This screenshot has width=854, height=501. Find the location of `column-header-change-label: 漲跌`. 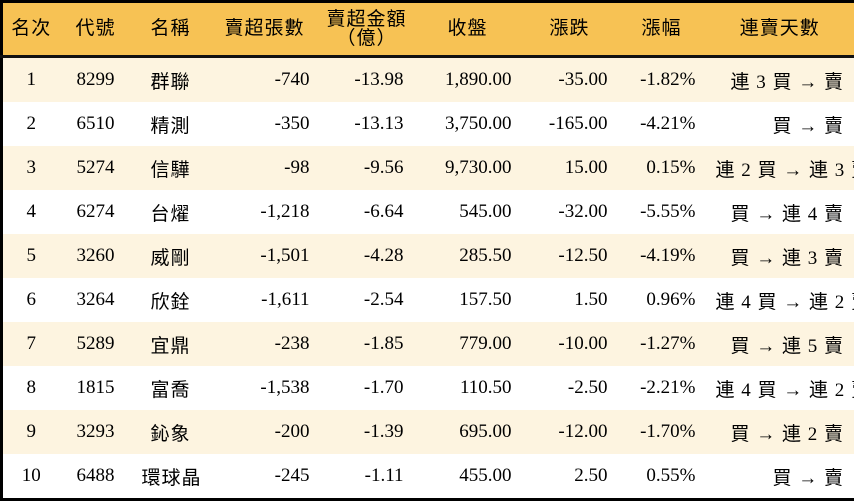

column-header-change-label: 漲跌 is located at coordinates (570, 29).